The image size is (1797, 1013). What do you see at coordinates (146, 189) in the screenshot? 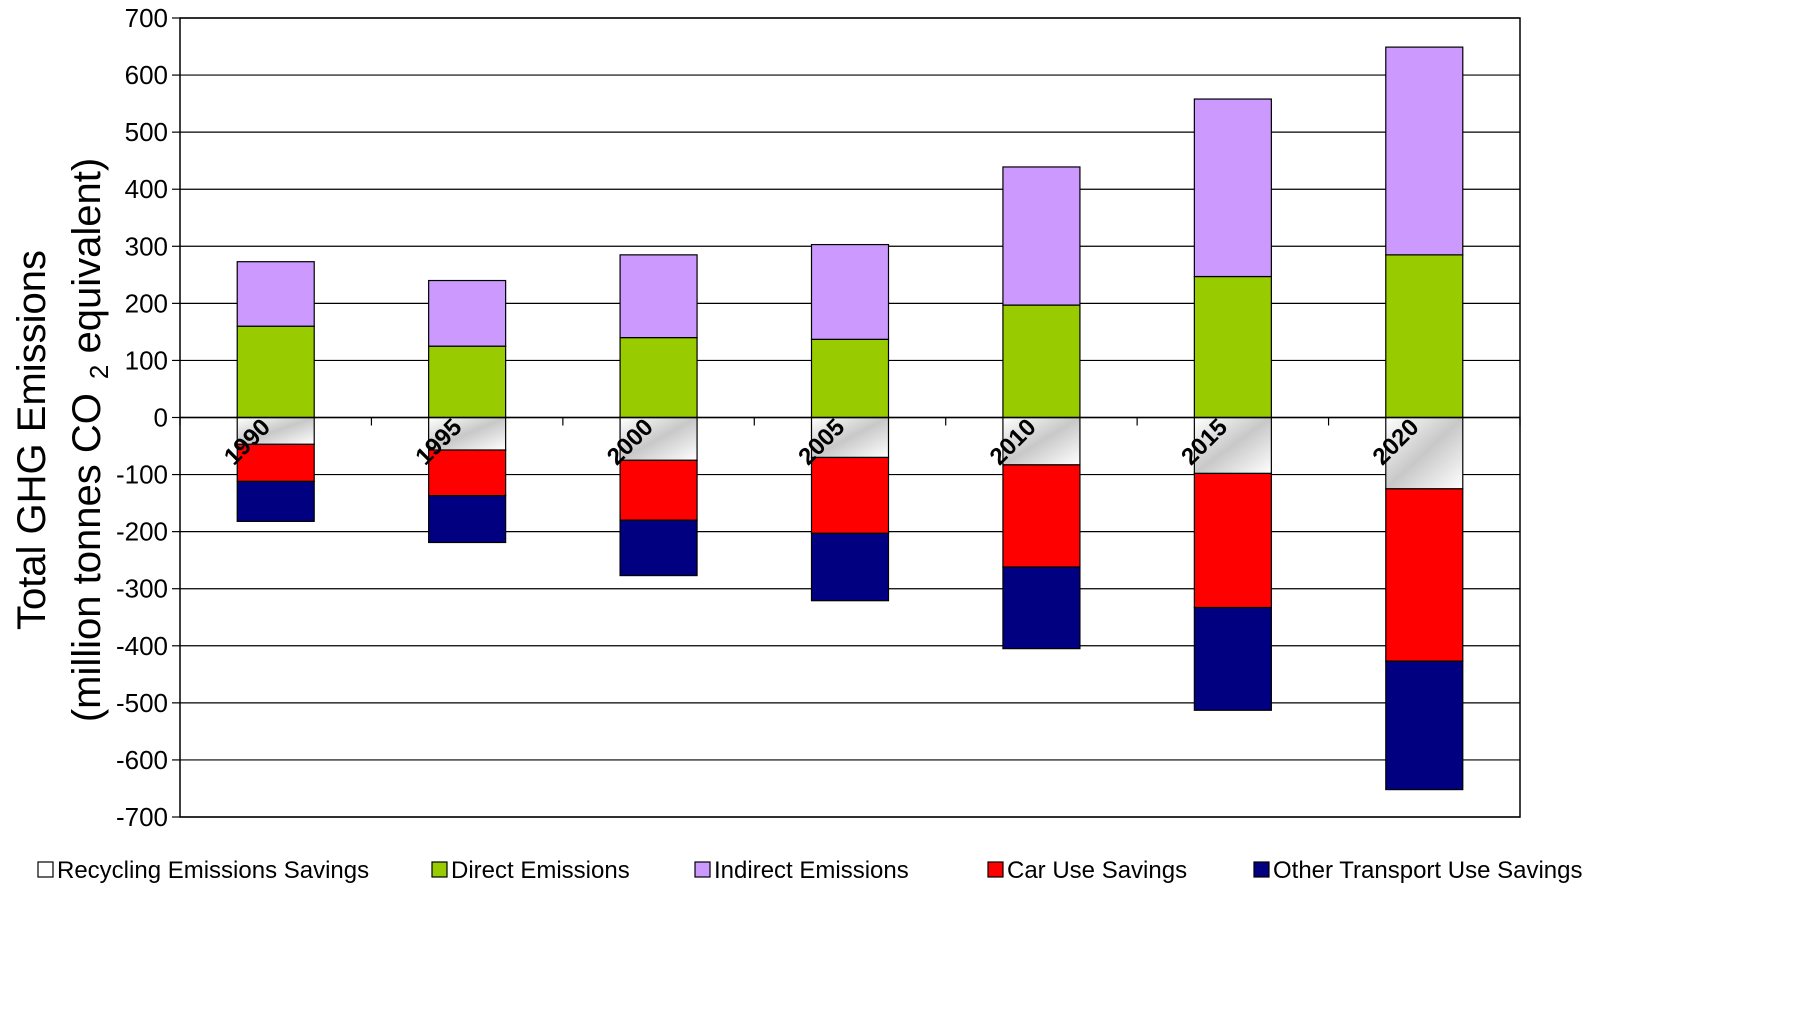
I see `y-tick-label: 400` at bounding box center [146, 189].